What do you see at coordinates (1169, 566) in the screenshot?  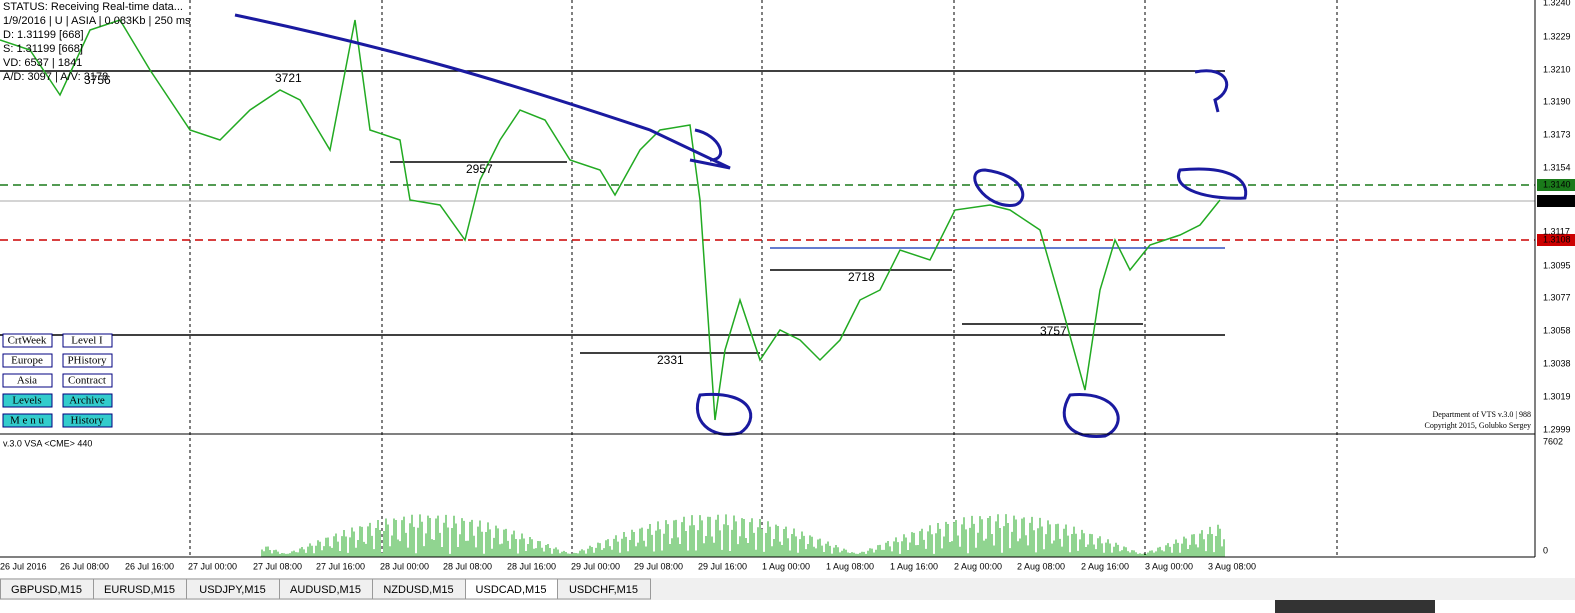 I see `time-label: 3 Aug 00:00` at bounding box center [1169, 566].